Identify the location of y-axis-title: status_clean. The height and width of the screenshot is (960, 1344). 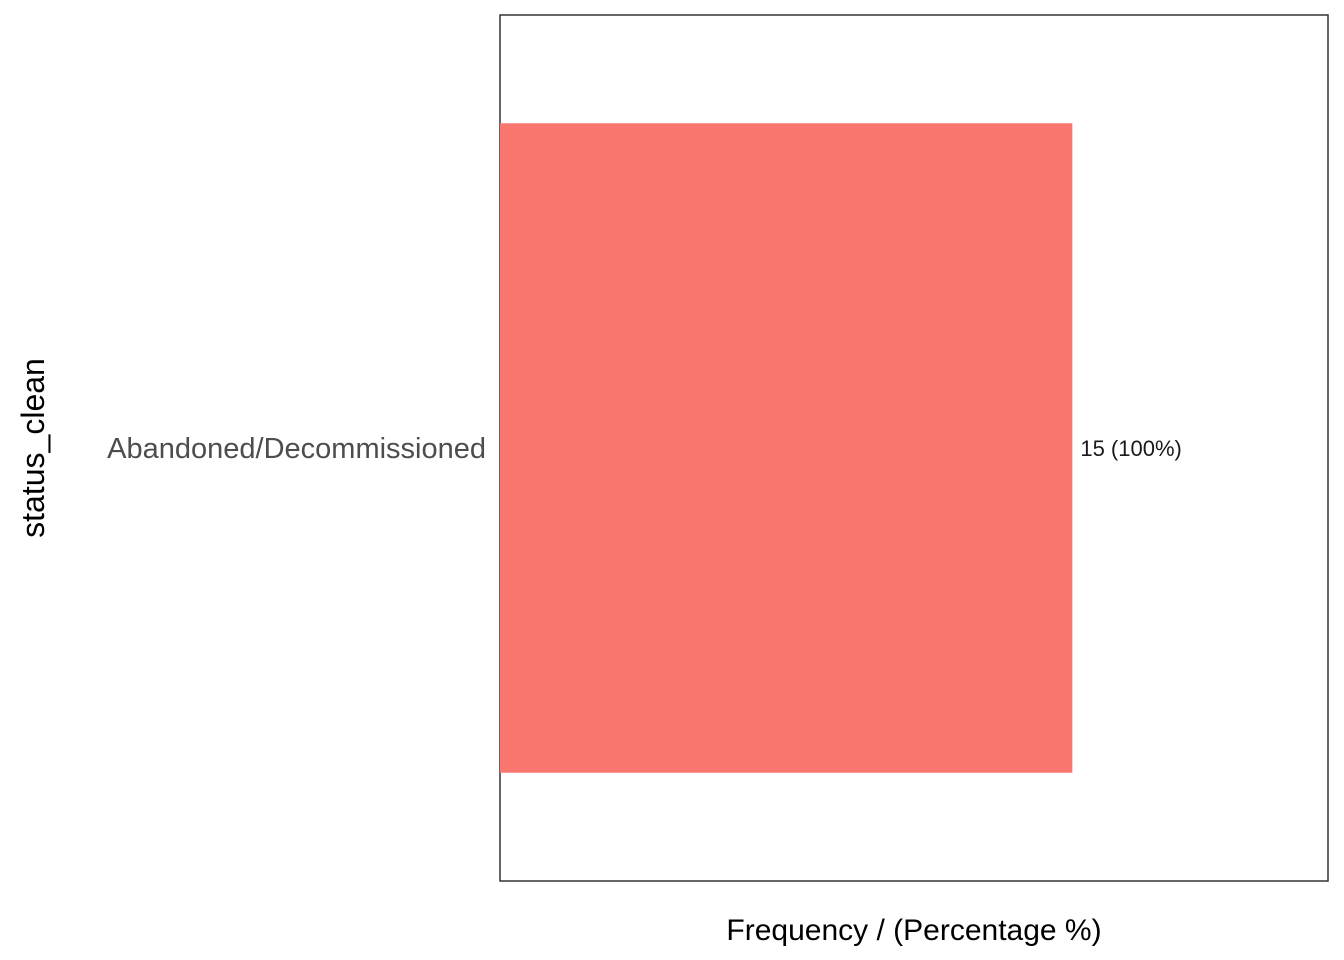
(33, 448).